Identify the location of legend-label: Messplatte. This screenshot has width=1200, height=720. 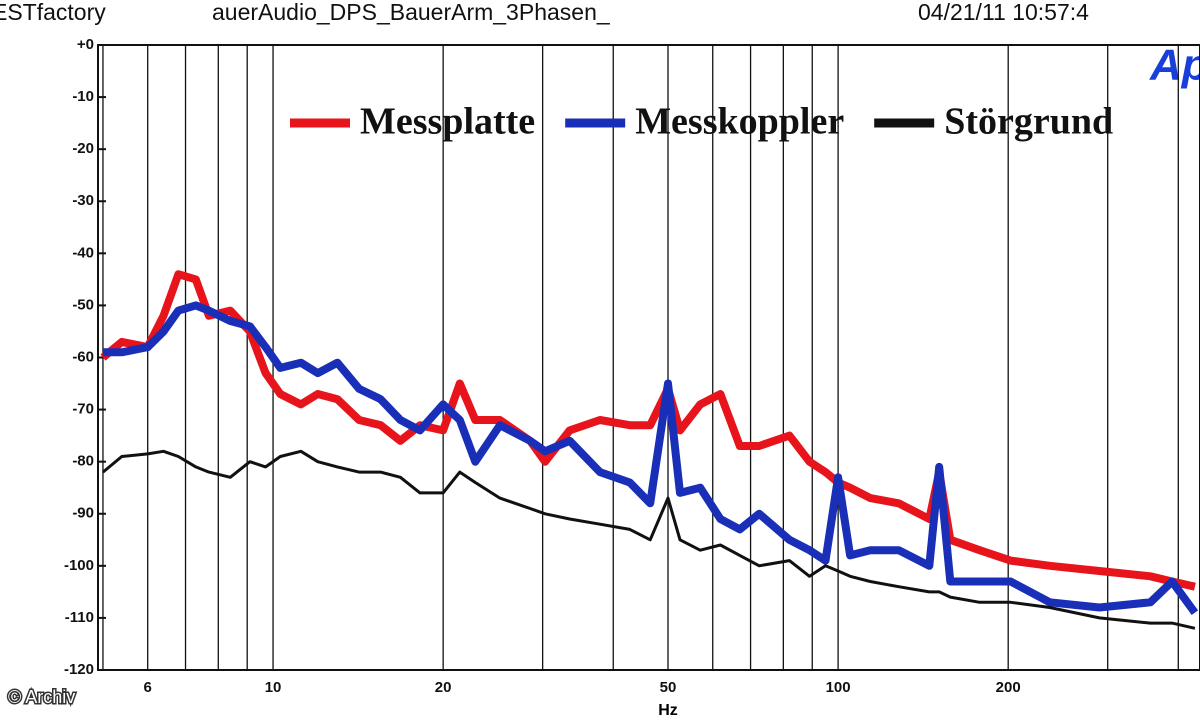
(447, 122).